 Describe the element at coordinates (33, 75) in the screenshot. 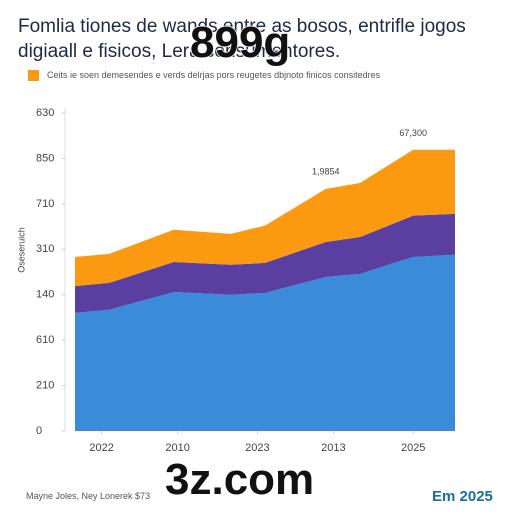

I see `legend-swatch` at that location.